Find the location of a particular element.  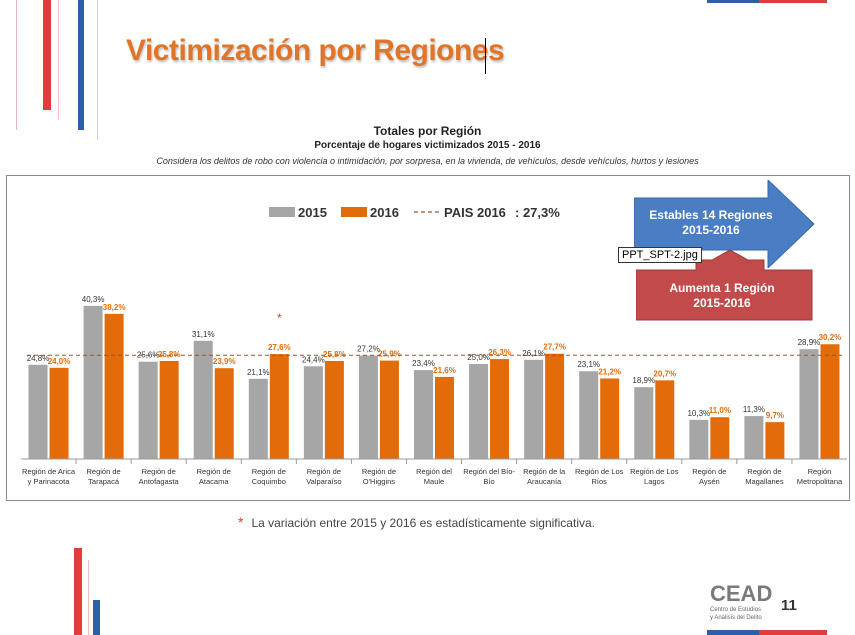

category-label-12-b: Aysén is located at coordinates (709, 481).